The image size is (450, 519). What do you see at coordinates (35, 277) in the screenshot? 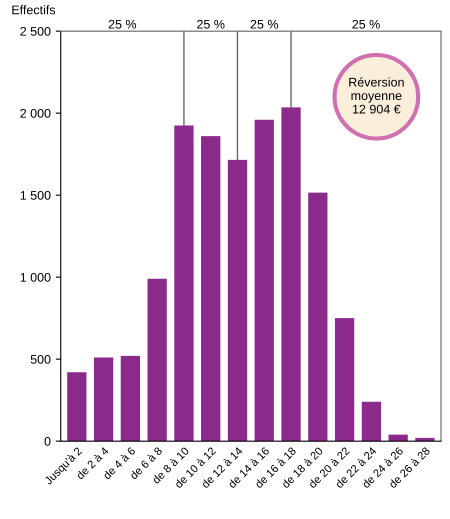
I see `y-tick-label: 1 000` at bounding box center [35, 277].